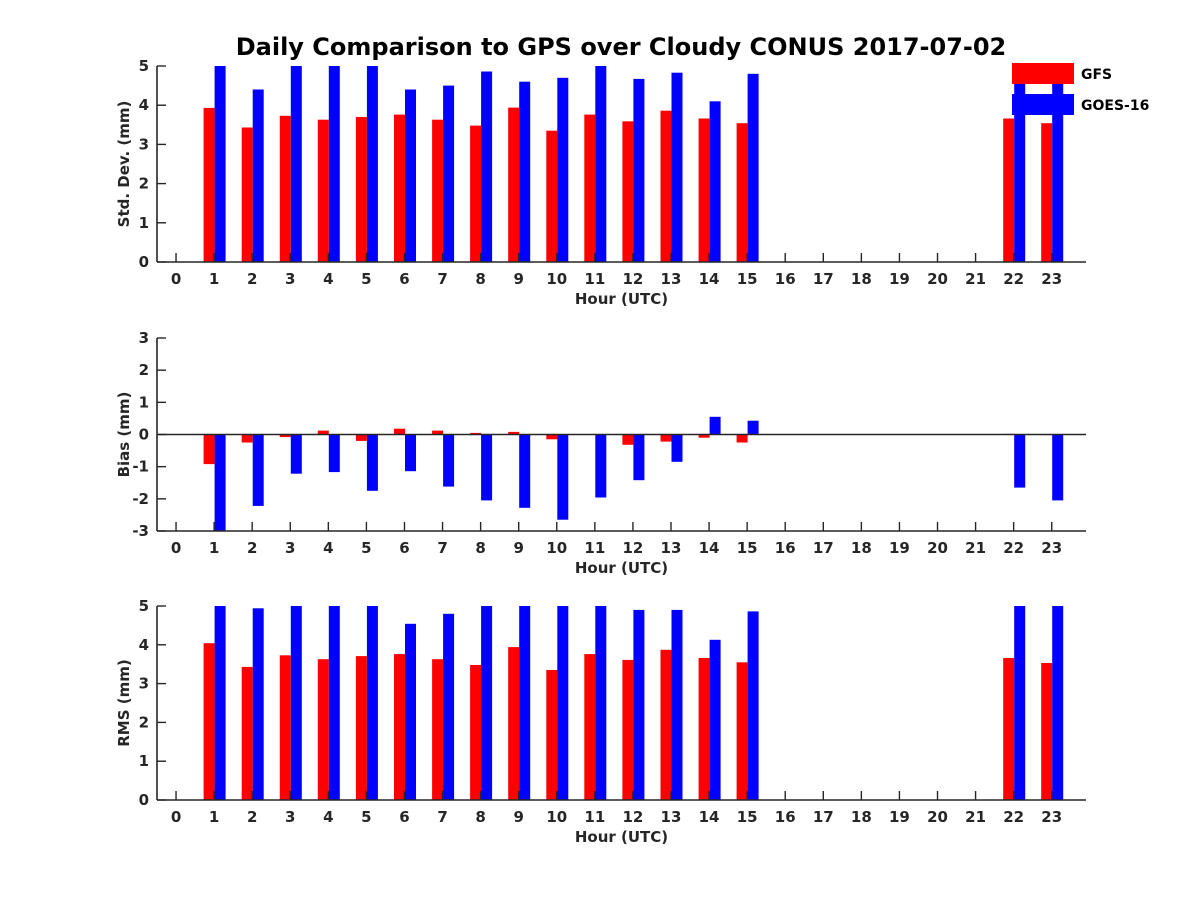  I want to click on y-tick-label: 1, so click(144, 402).